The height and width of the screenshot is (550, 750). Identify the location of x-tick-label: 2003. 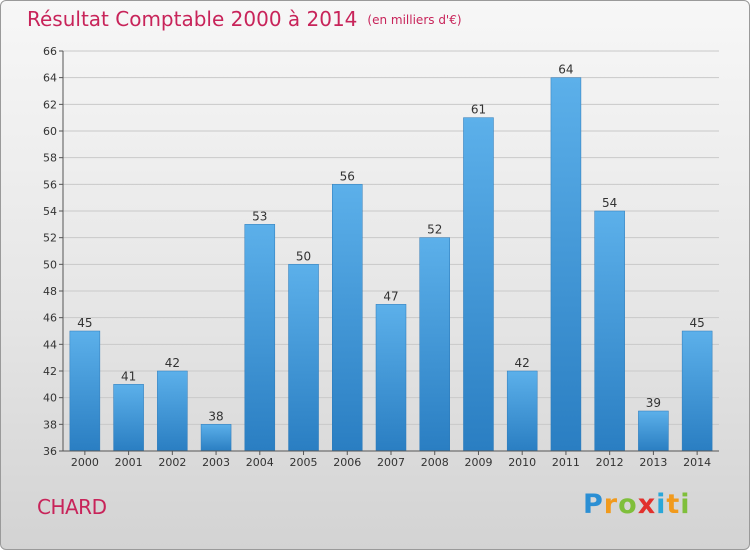
(216, 462).